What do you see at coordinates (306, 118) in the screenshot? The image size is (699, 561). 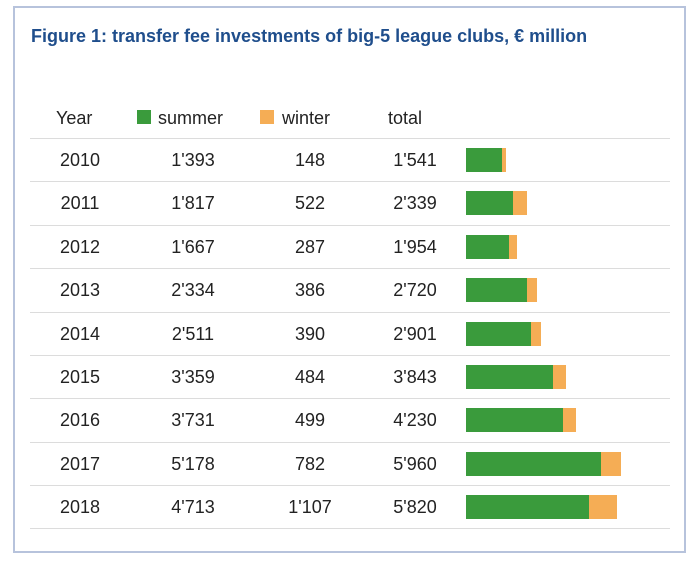 I see `header-winter: winter` at bounding box center [306, 118].